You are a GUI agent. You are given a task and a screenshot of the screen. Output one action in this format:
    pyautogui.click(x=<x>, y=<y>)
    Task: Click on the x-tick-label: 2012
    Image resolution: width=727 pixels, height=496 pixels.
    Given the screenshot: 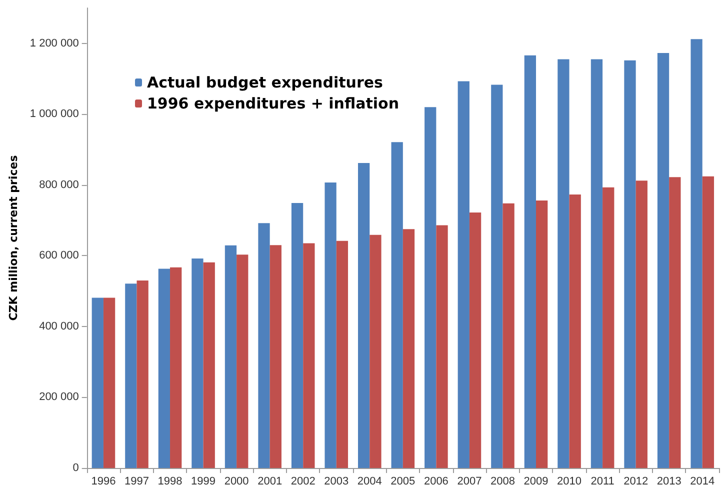 What is the action you would take?
    pyautogui.click(x=636, y=482)
    